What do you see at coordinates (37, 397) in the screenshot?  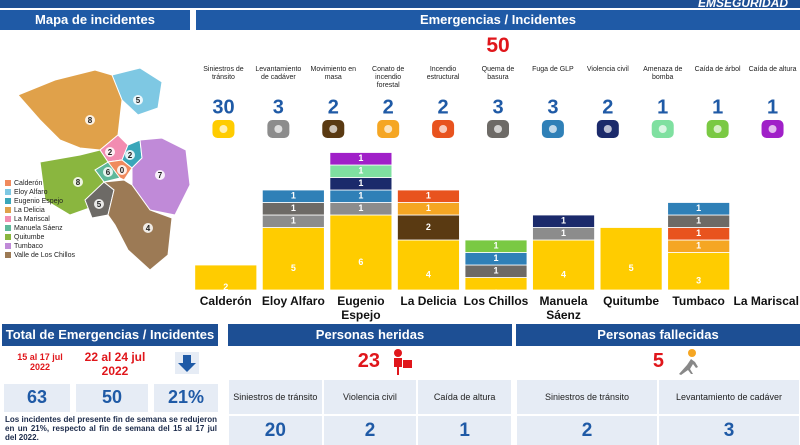 I see `period-value: 63` at bounding box center [37, 397].